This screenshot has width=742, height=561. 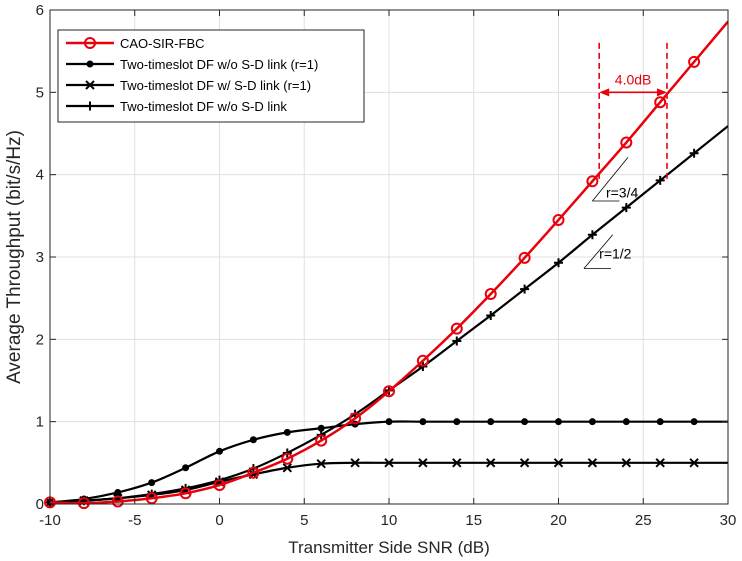 What do you see at coordinates (40, 422) in the screenshot?
I see `y-tick-label: 1` at bounding box center [40, 422].